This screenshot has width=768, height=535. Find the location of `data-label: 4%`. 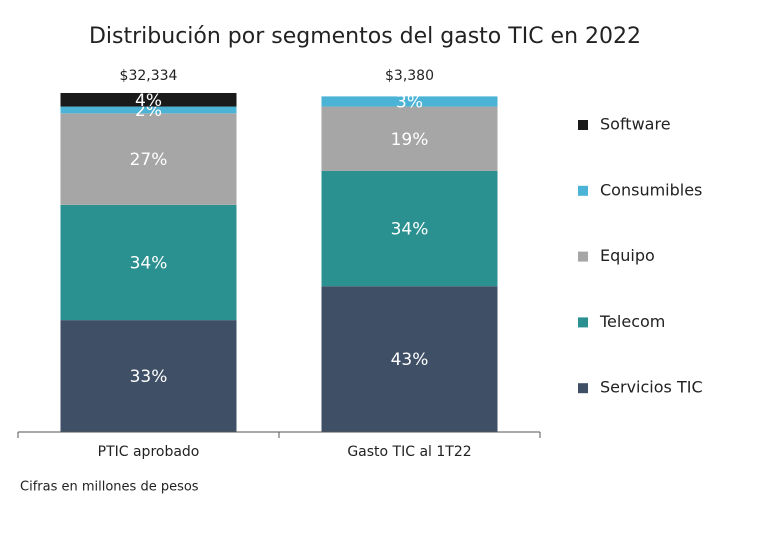

data-label: 4% is located at coordinates (148, 101).